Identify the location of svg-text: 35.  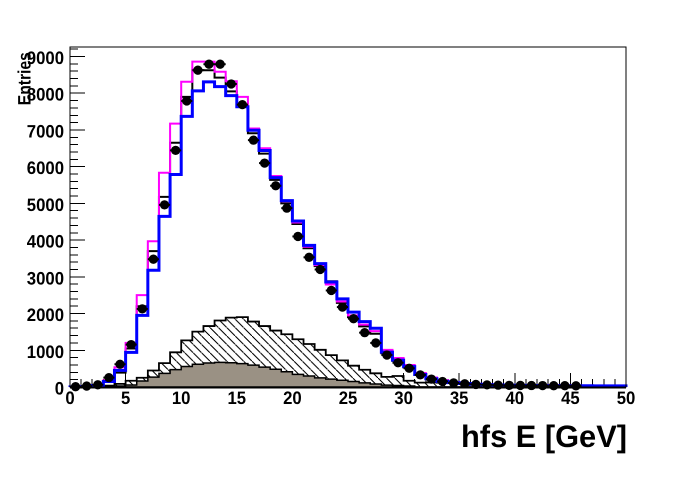
(459, 398).